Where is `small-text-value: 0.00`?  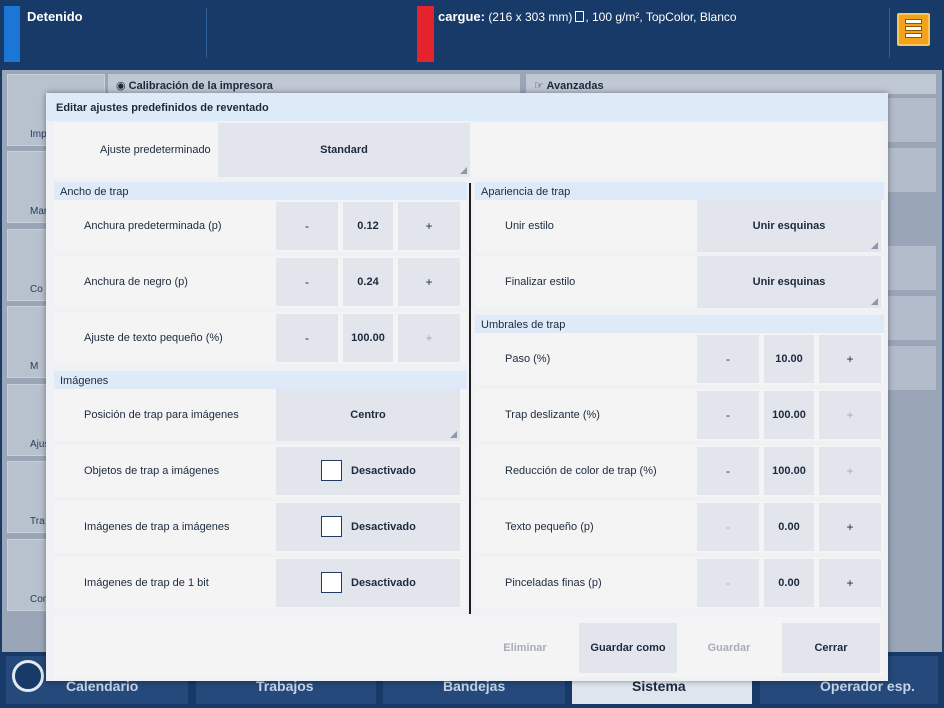 small-text-value: 0.00 is located at coordinates (789, 527).